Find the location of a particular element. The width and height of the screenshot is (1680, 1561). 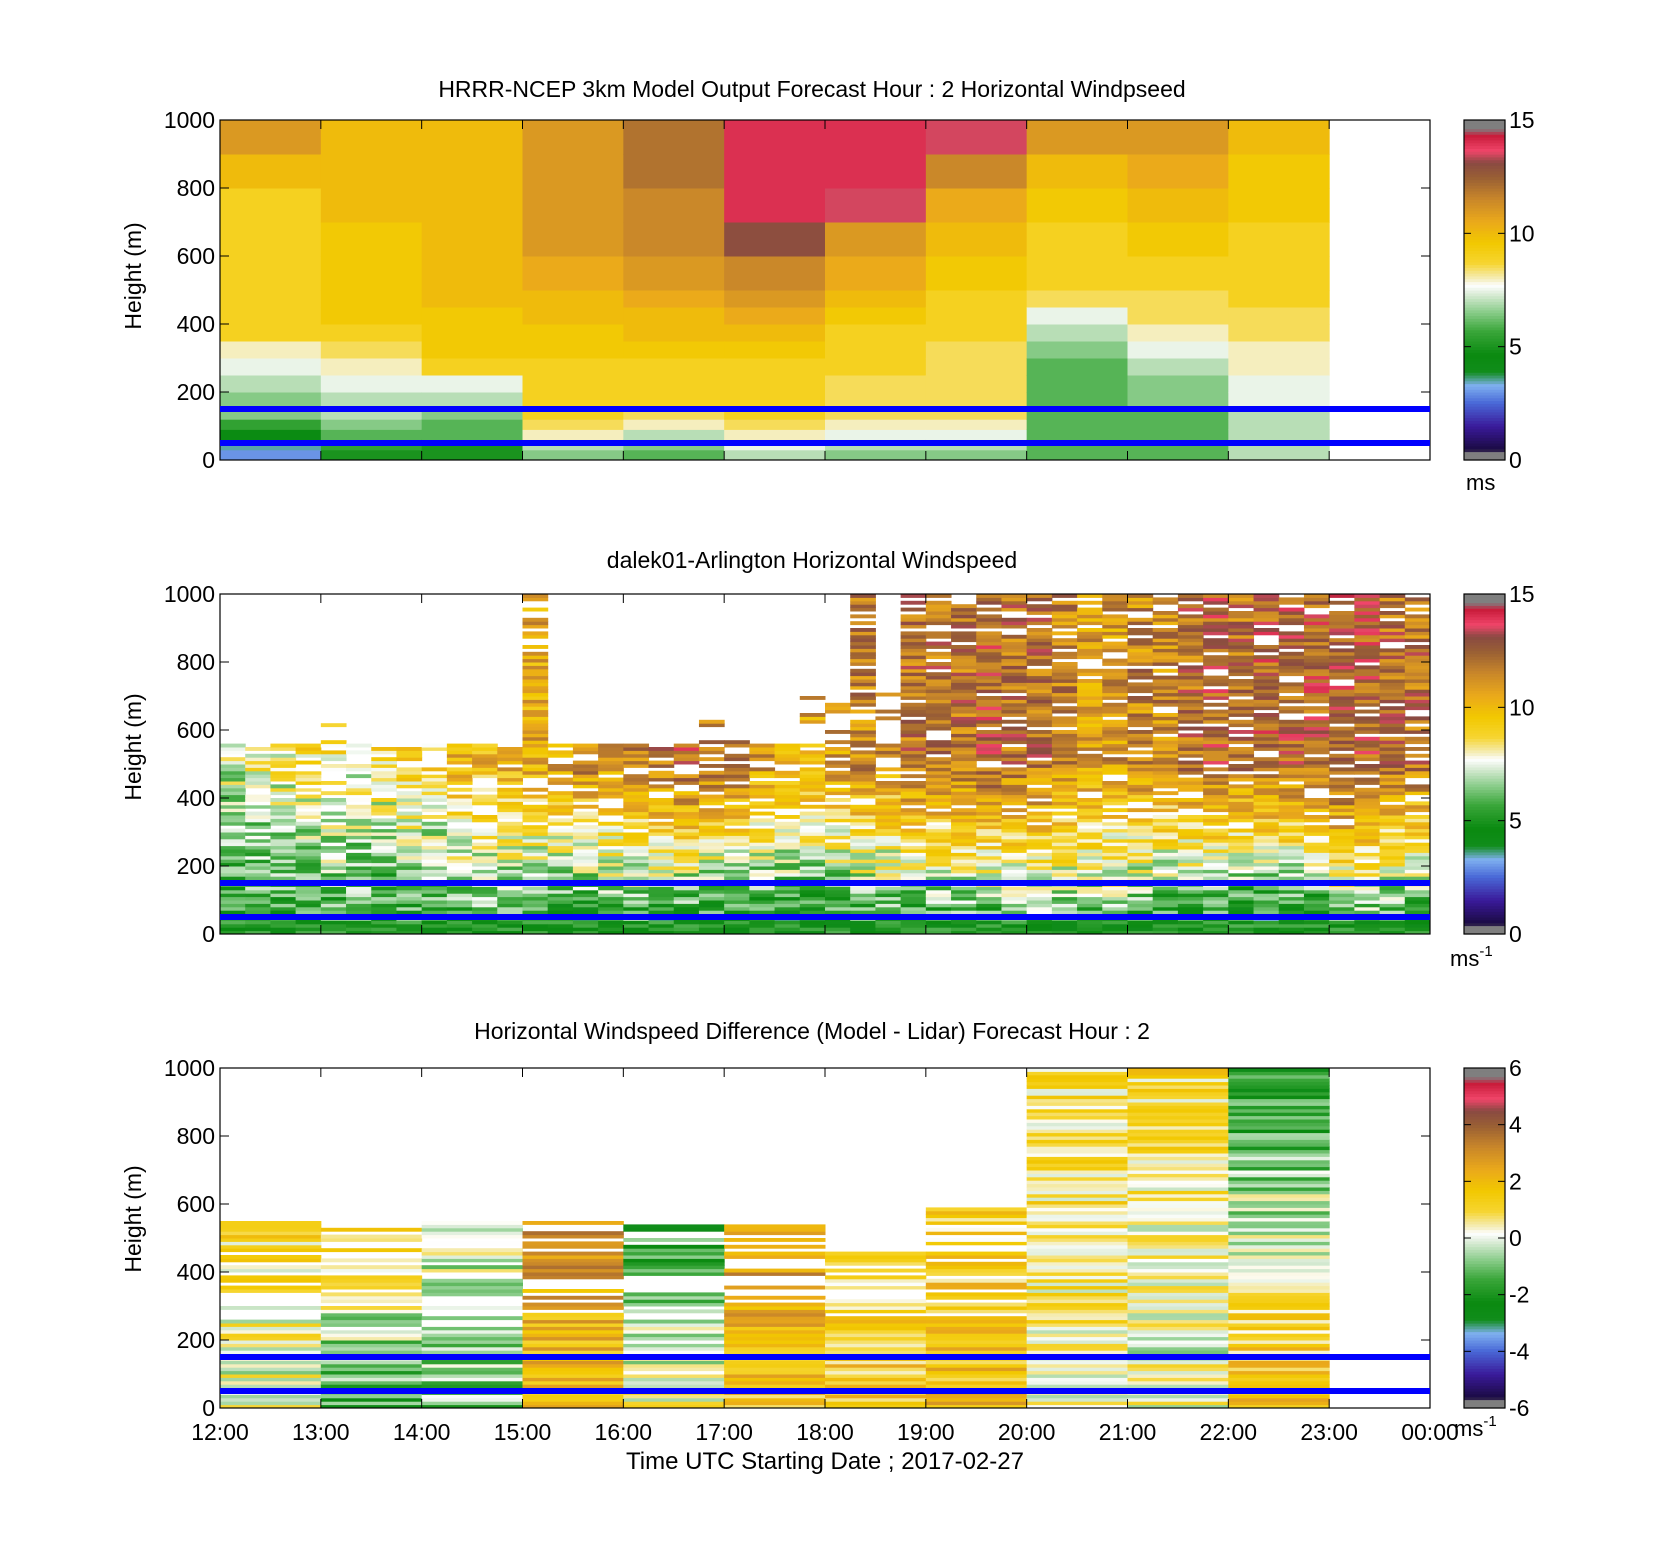

panel-lidar-ylabel: Height (m) is located at coordinates (133, 746).